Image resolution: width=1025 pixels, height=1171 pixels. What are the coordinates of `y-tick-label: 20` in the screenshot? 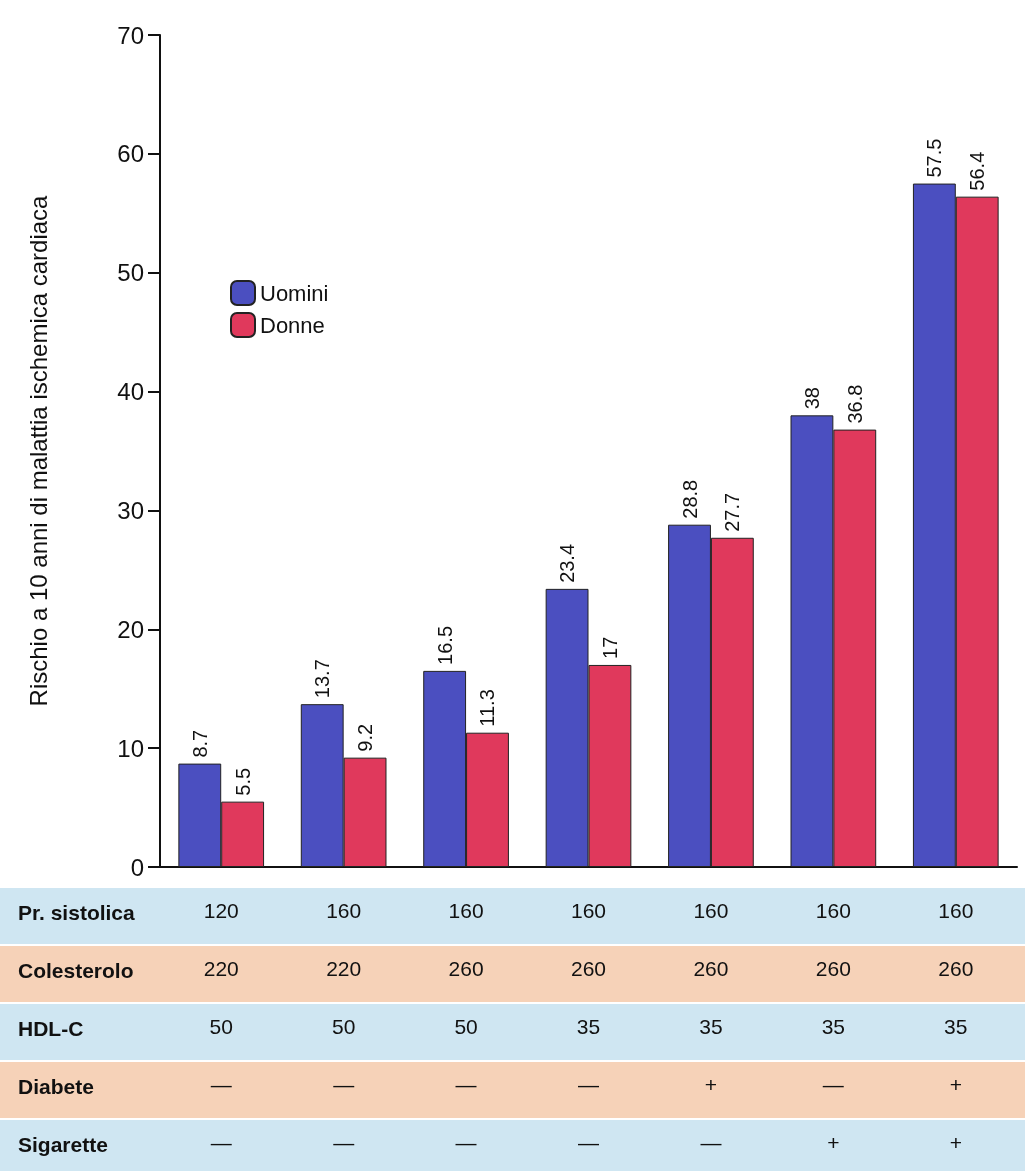 It's located at (130, 629).